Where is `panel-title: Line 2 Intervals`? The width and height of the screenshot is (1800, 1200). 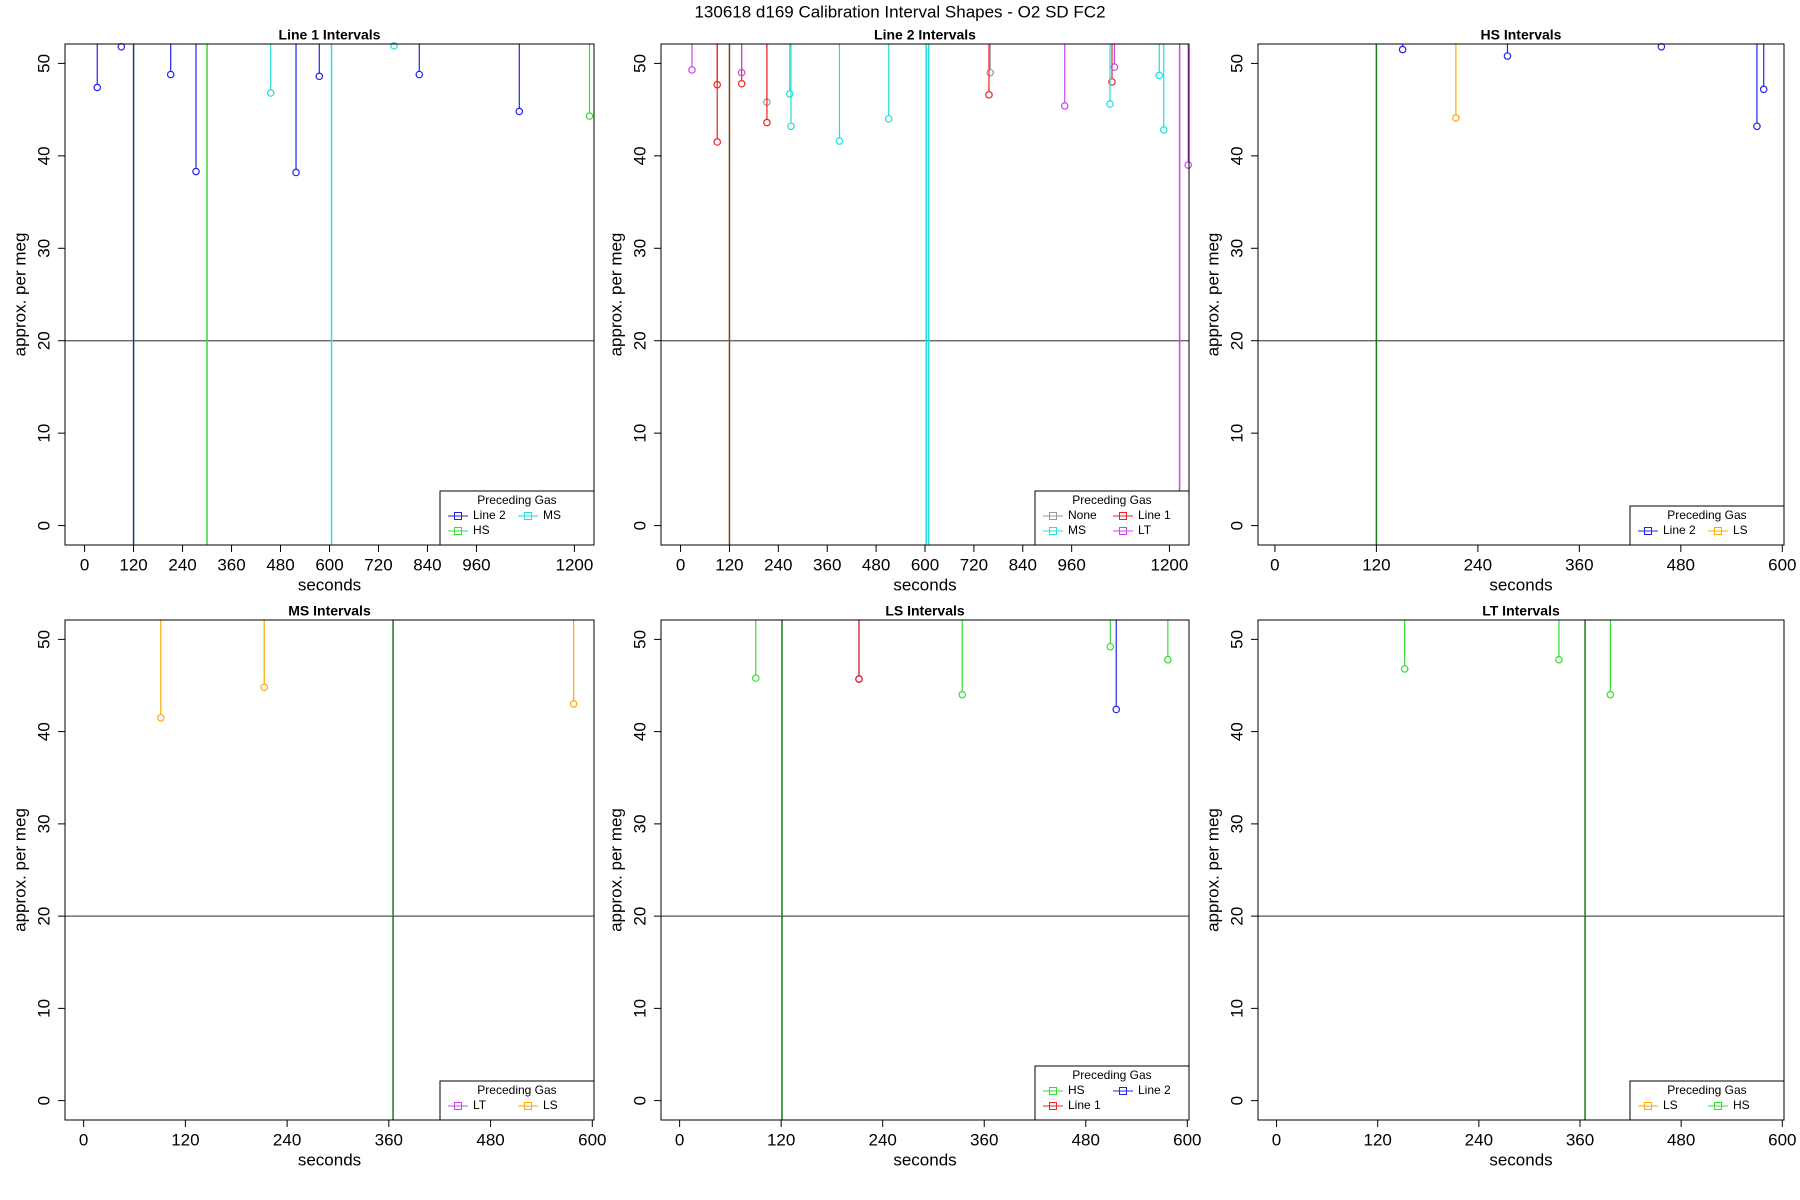
panel-title: Line 2 Intervals is located at coordinates (925, 35).